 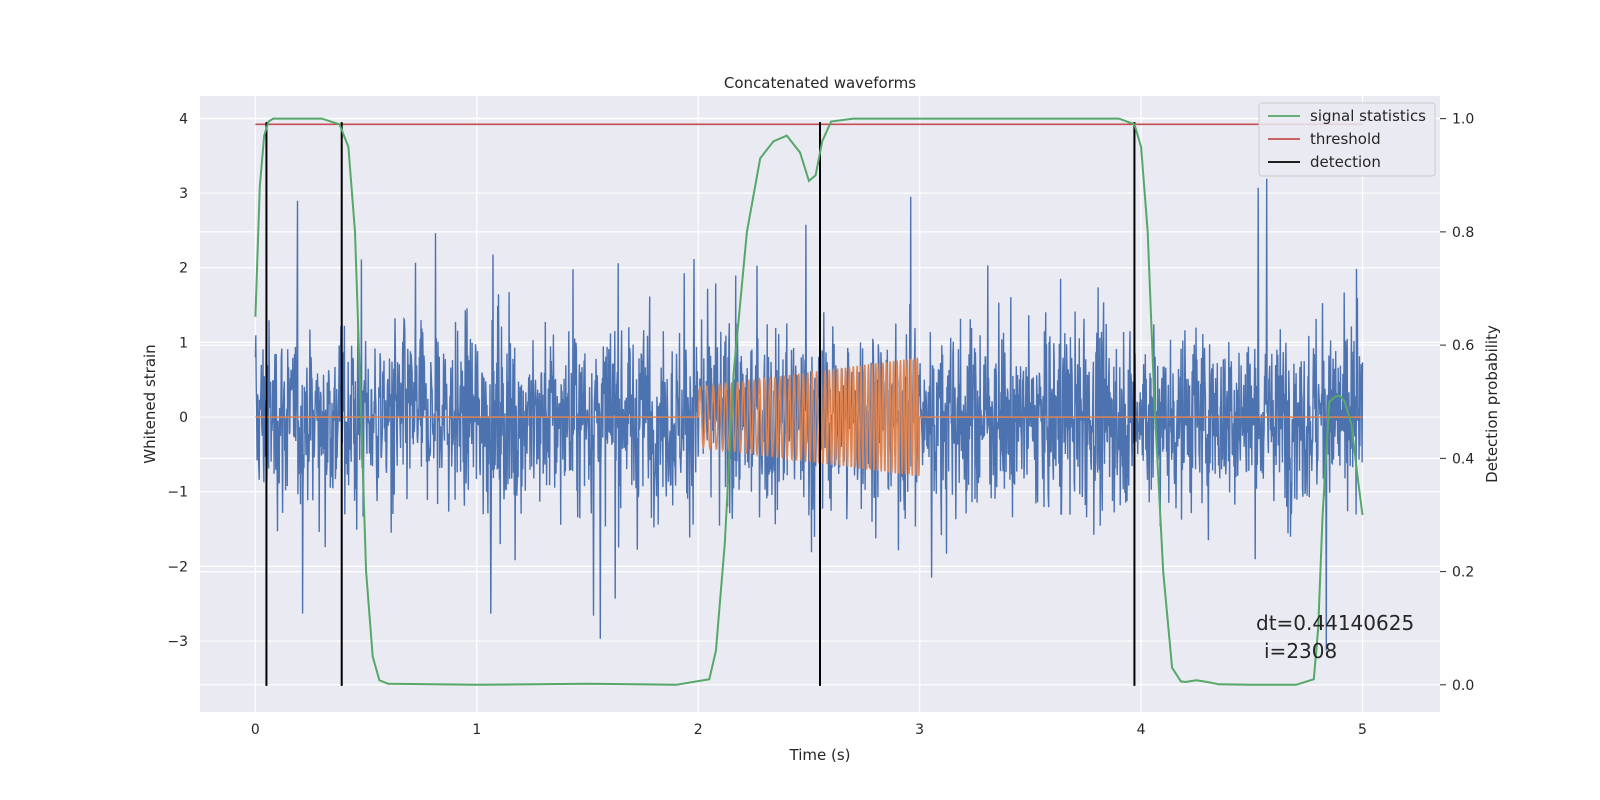 I want to click on y-tick-label: 0, so click(x=183, y=418).